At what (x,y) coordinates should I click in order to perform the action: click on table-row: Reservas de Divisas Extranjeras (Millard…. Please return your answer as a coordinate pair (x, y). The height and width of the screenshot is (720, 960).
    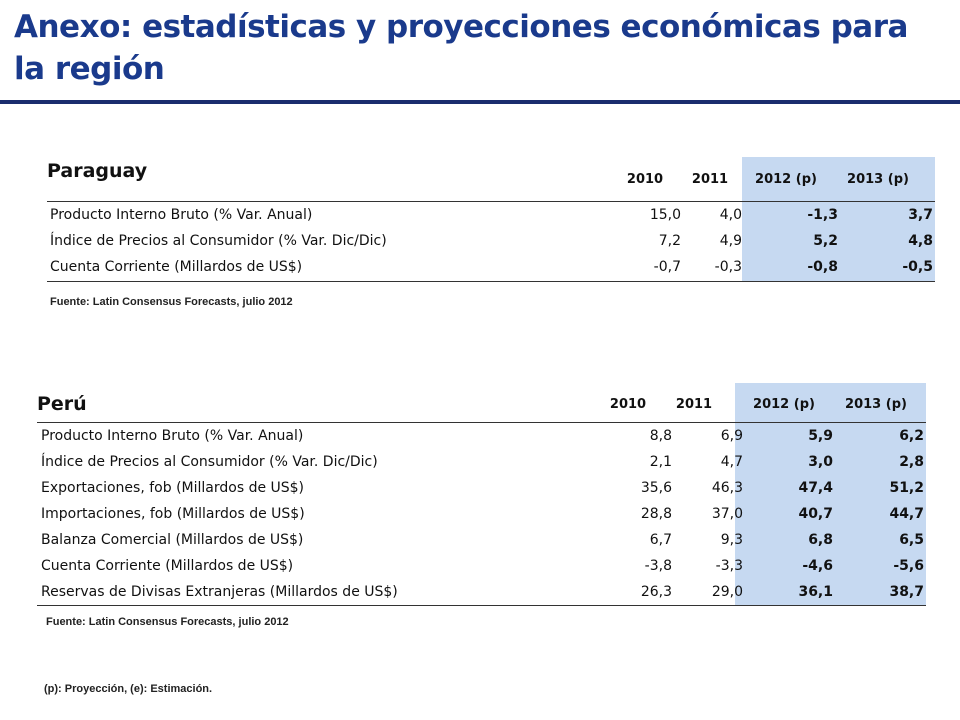
    Looking at the image, I should click on (481, 592).